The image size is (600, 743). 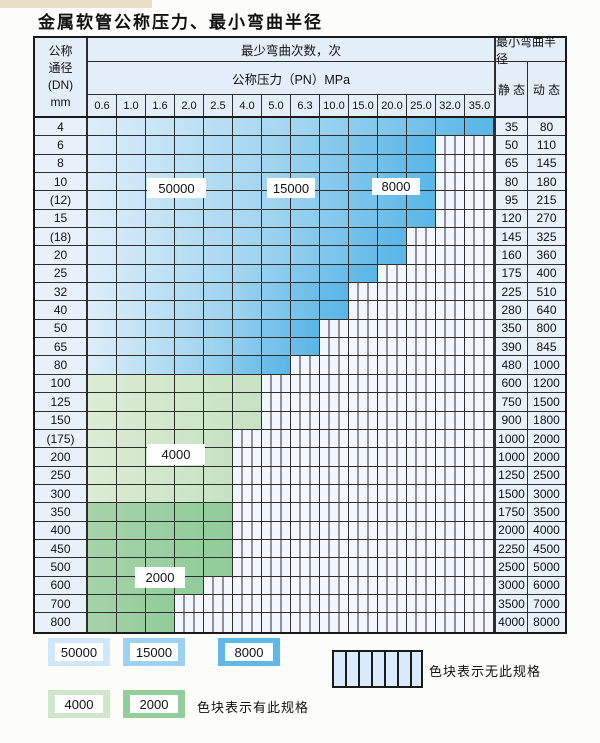 What do you see at coordinates (511, 530) in the screenshot?
I see `static-radius-cell: 2000` at bounding box center [511, 530].